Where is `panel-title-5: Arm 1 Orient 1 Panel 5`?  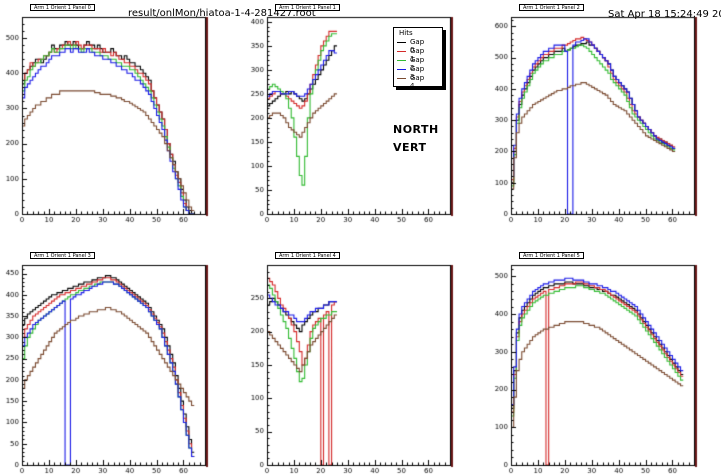 panel-title-5: Arm 1 Orient 1 Panel 5 is located at coordinates (551, 255).